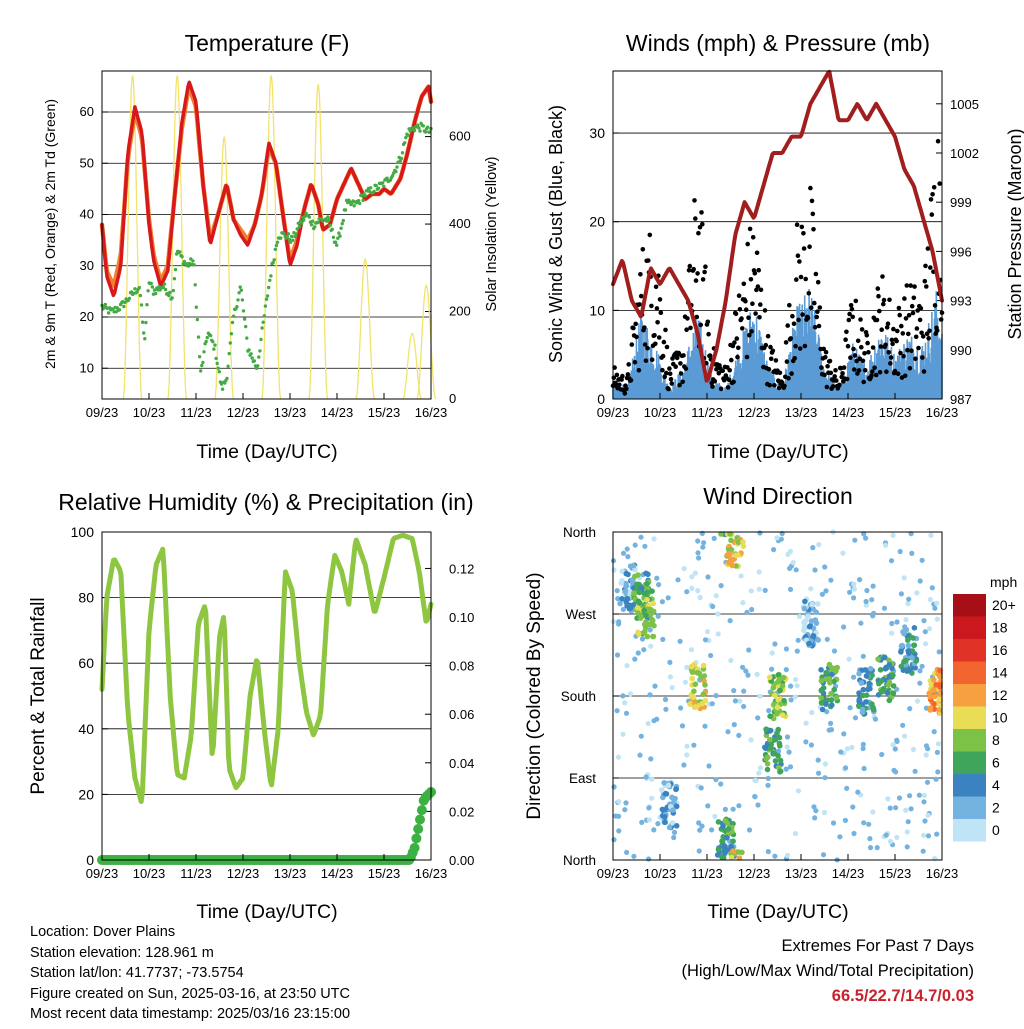 This screenshot has height=1029, width=1024. What do you see at coordinates (969, 740) in the screenshot?
I see `legend-swatch` at bounding box center [969, 740].